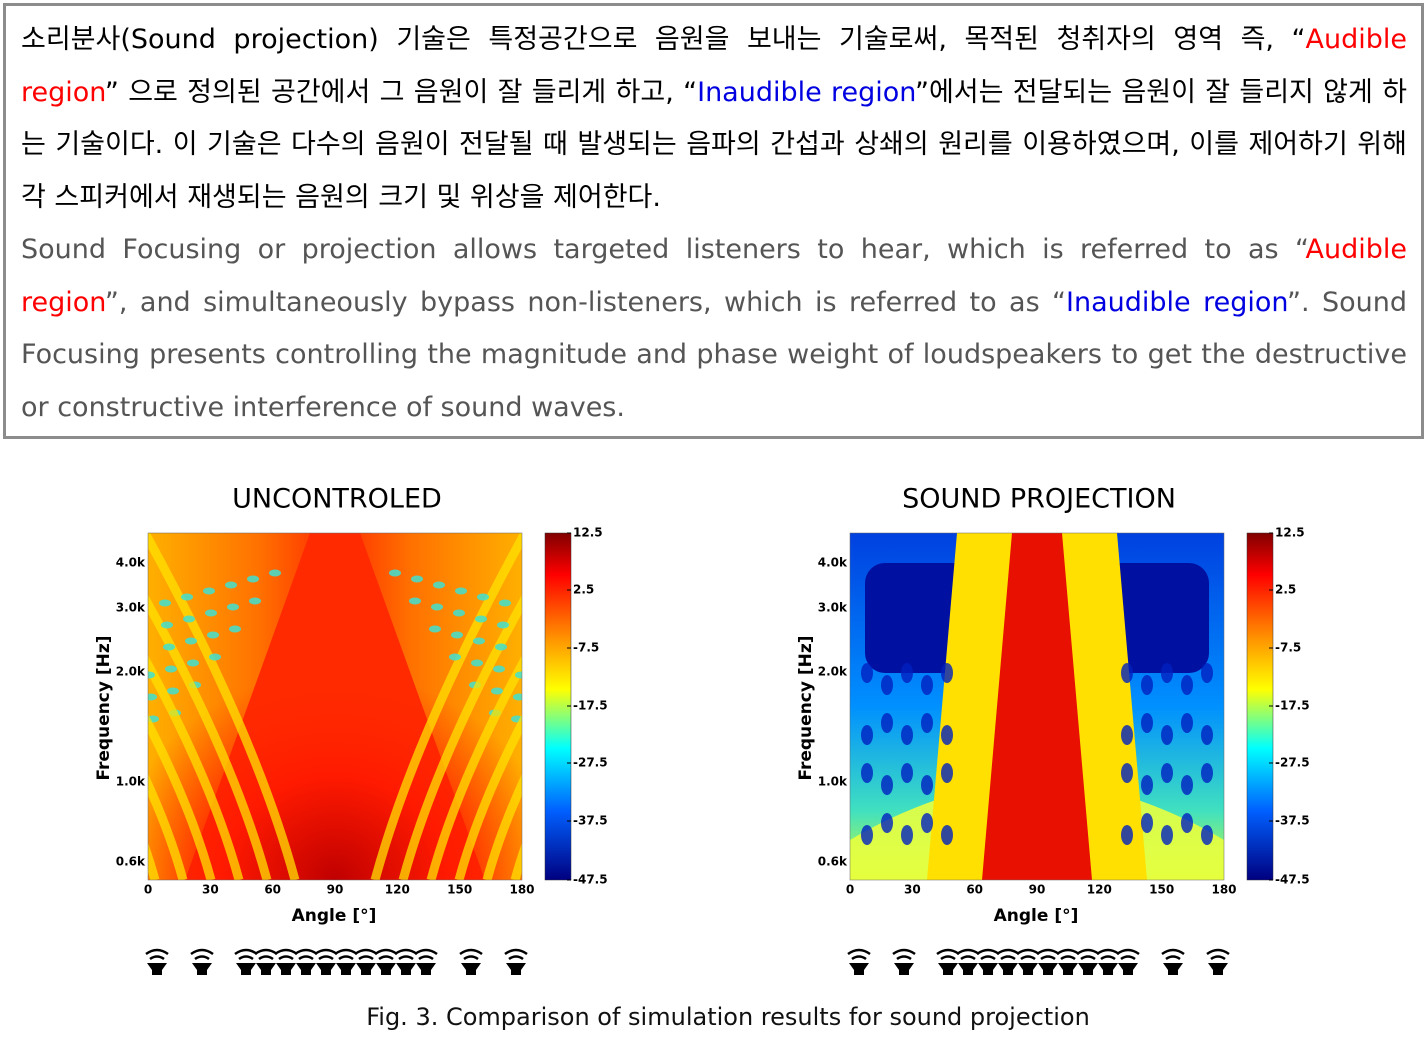  Describe the element at coordinates (912, 890) in the screenshot. I see `x-tick-label: 30` at that location.